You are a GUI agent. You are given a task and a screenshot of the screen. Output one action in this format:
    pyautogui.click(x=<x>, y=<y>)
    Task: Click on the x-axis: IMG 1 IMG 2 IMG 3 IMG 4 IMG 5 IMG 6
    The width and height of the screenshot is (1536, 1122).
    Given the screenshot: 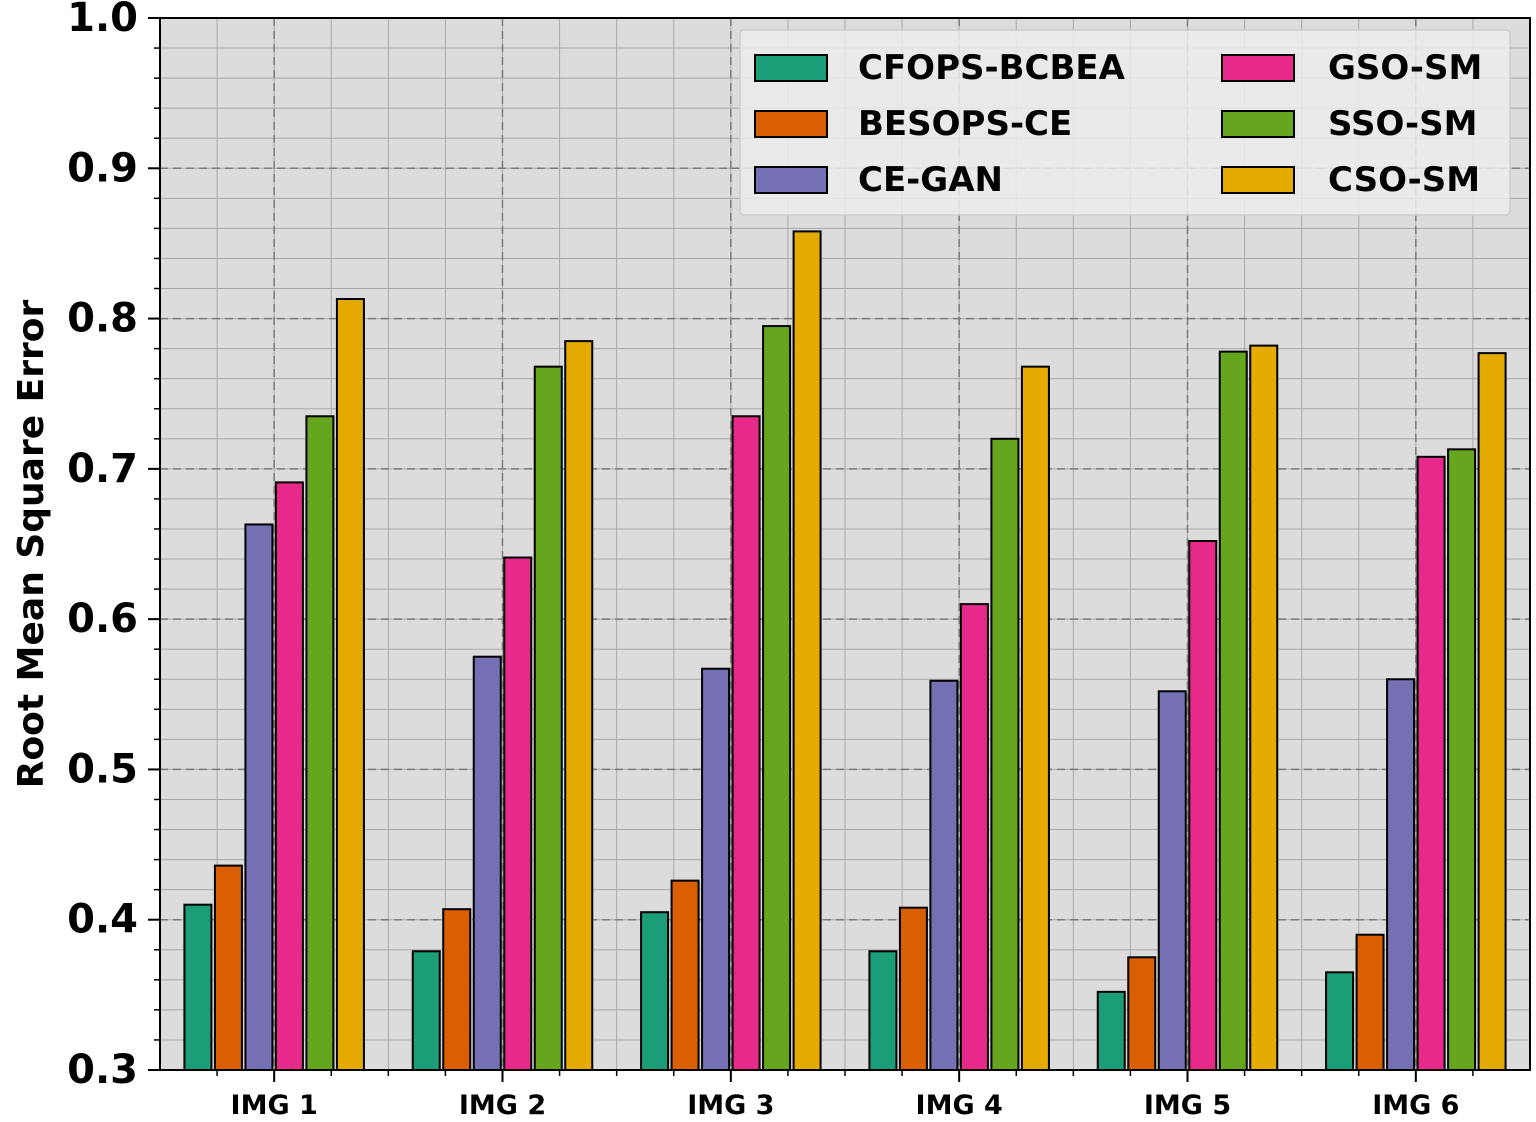 What is the action you would take?
    pyautogui.click(x=845, y=1095)
    